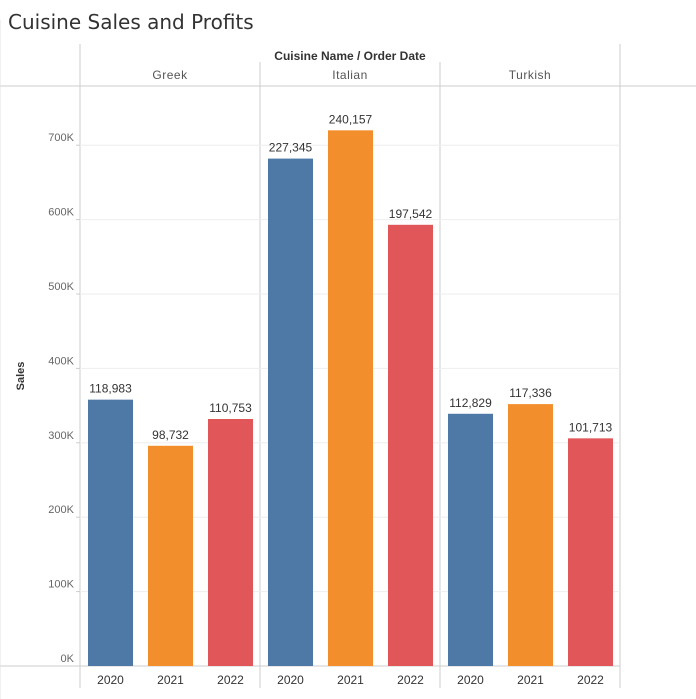  I want to click on data-label: 101,713, so click(591, 427).